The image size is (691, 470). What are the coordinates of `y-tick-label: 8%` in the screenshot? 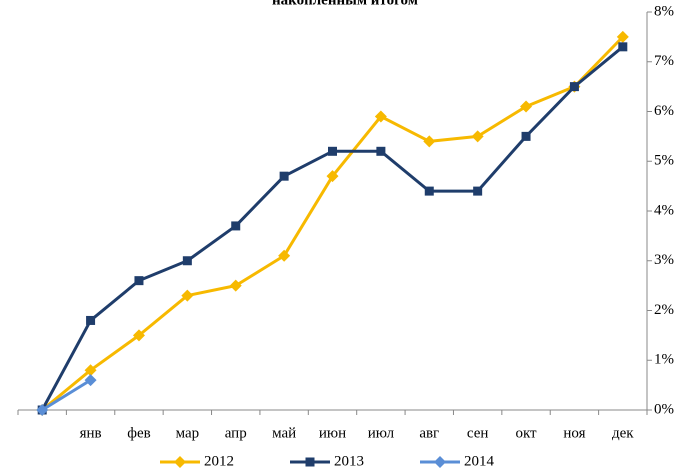 It's located at (664, 11).